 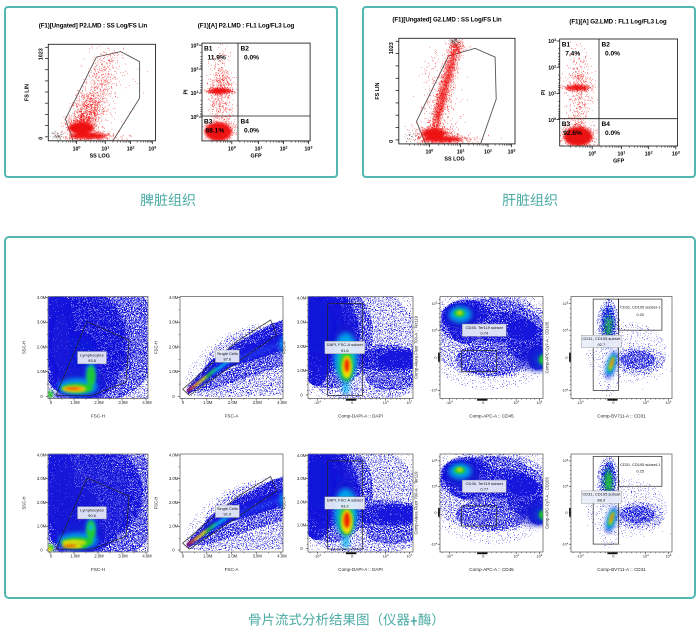 What do you see at coordinates (77, 148) in the screenshot?
I see `svg-text: 100` at bounding box center [77, 148].